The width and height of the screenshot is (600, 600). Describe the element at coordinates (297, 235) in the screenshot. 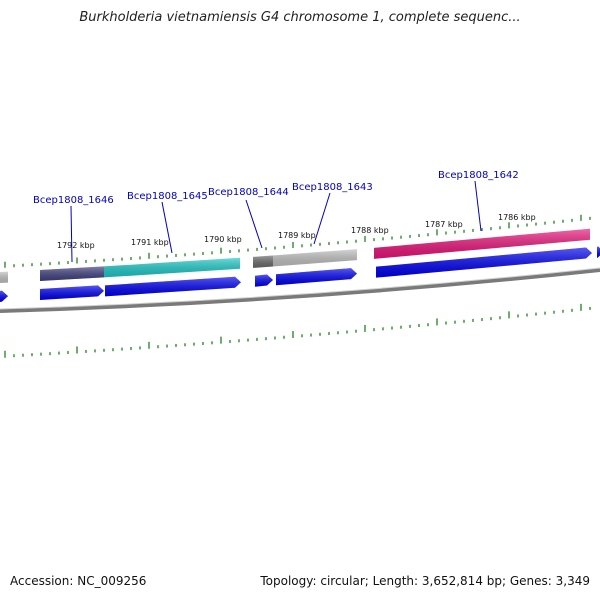

I see `kbp-tick-label: 1789 kbp` at that location.